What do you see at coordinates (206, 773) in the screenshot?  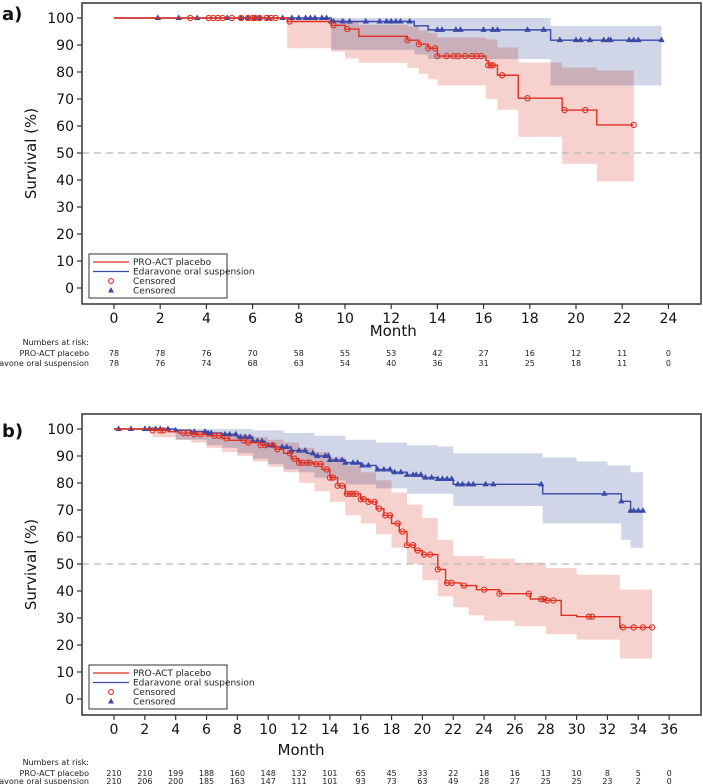 I see `risk-count: 188` at bounding box center [206, 773].